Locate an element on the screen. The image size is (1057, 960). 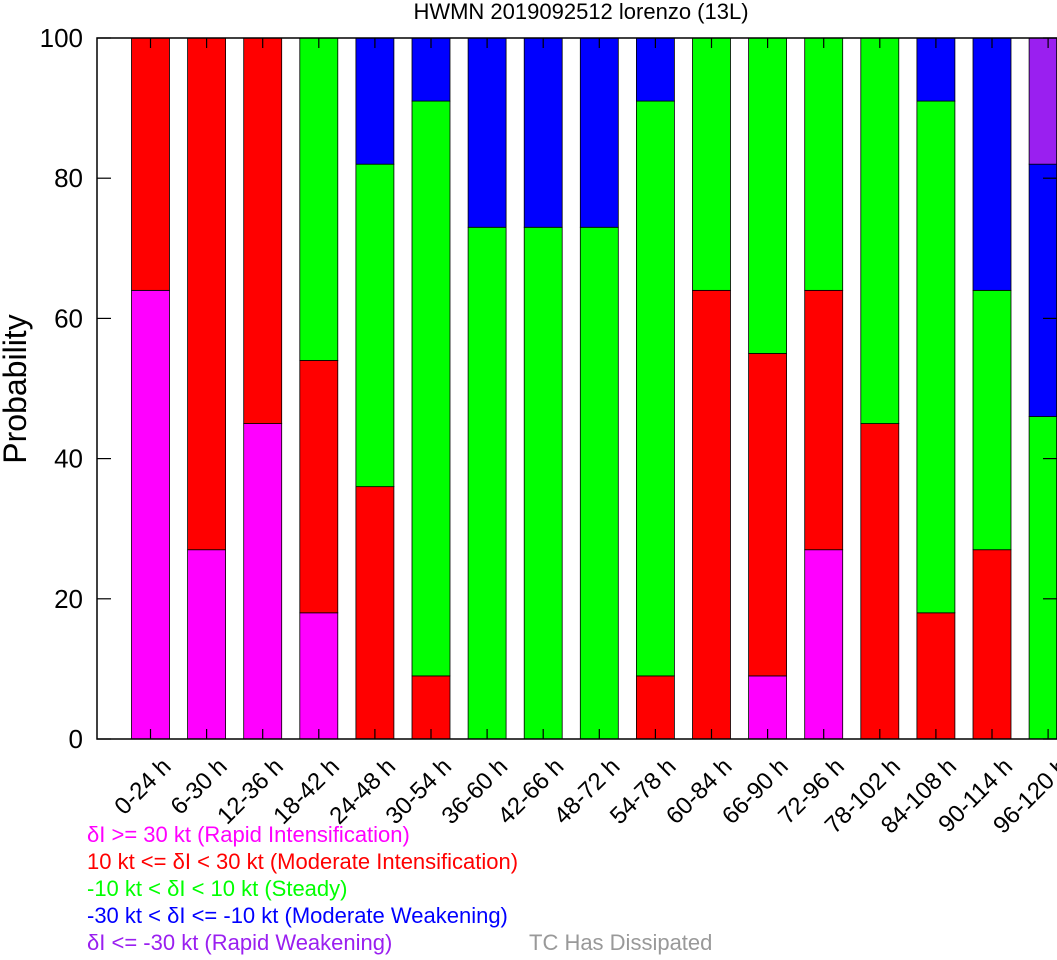
y-tick-label: 0 is located at coordinates (76, 739).